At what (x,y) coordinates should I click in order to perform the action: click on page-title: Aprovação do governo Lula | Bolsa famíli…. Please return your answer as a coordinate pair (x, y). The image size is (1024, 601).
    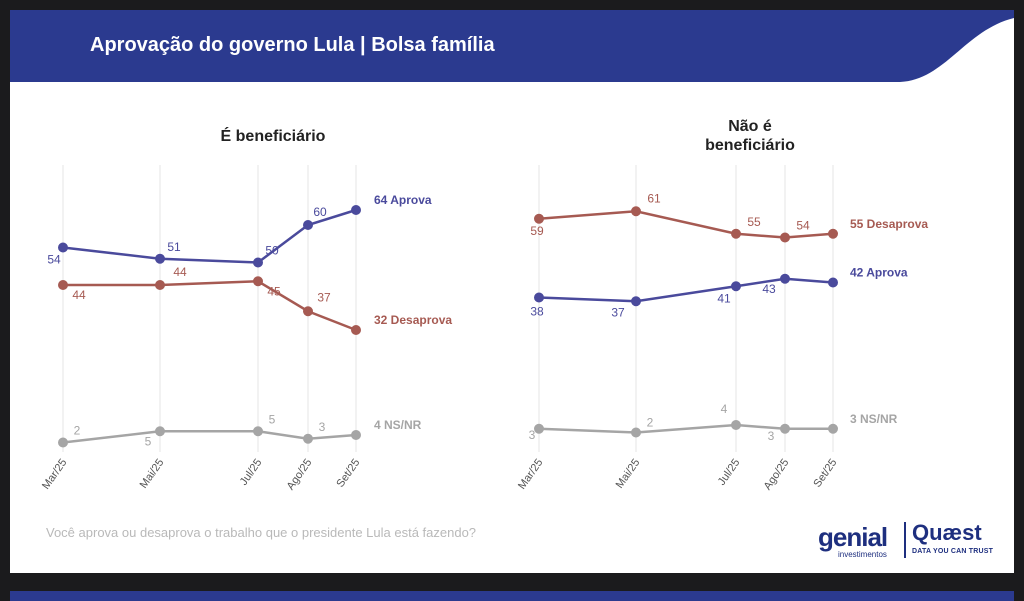
    Looking at the image, I should click on (292, 45).